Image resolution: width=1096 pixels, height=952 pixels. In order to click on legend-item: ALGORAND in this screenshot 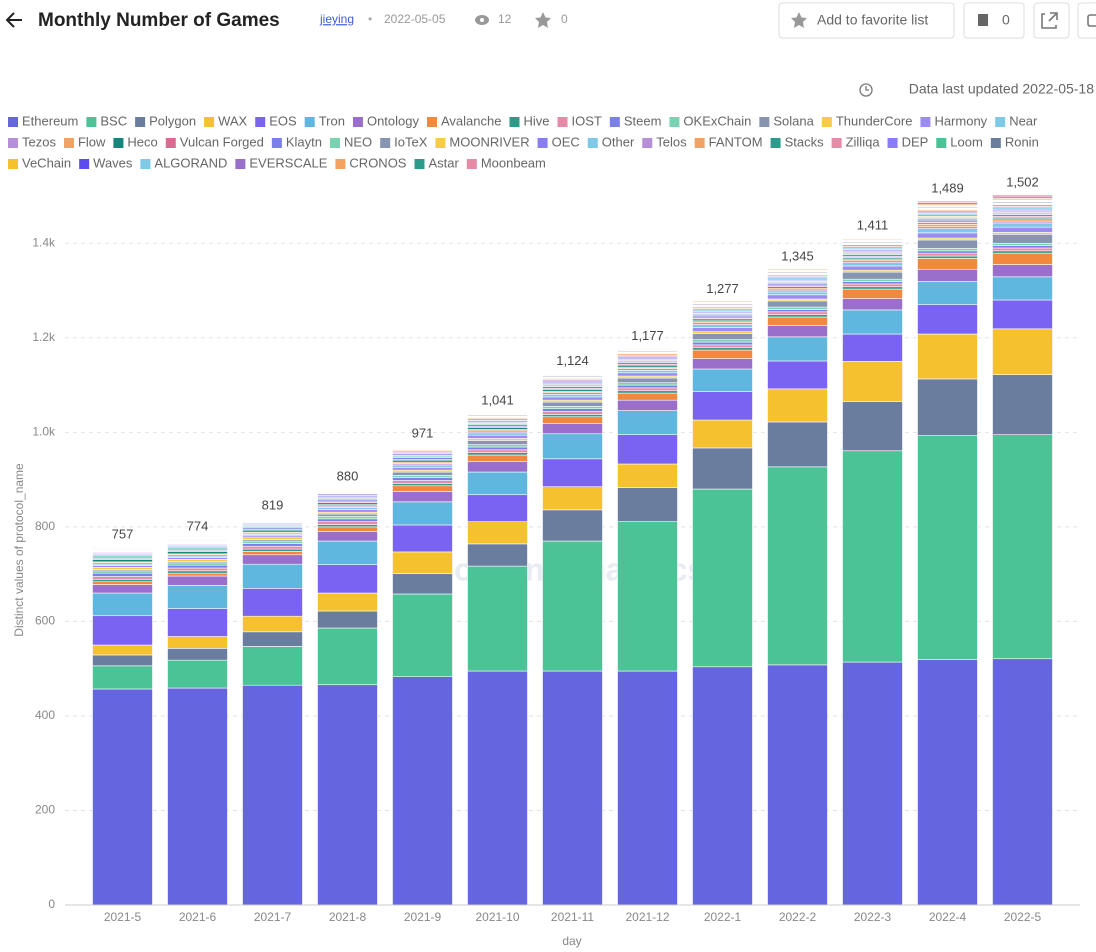, I will do `click(183, 162)`.